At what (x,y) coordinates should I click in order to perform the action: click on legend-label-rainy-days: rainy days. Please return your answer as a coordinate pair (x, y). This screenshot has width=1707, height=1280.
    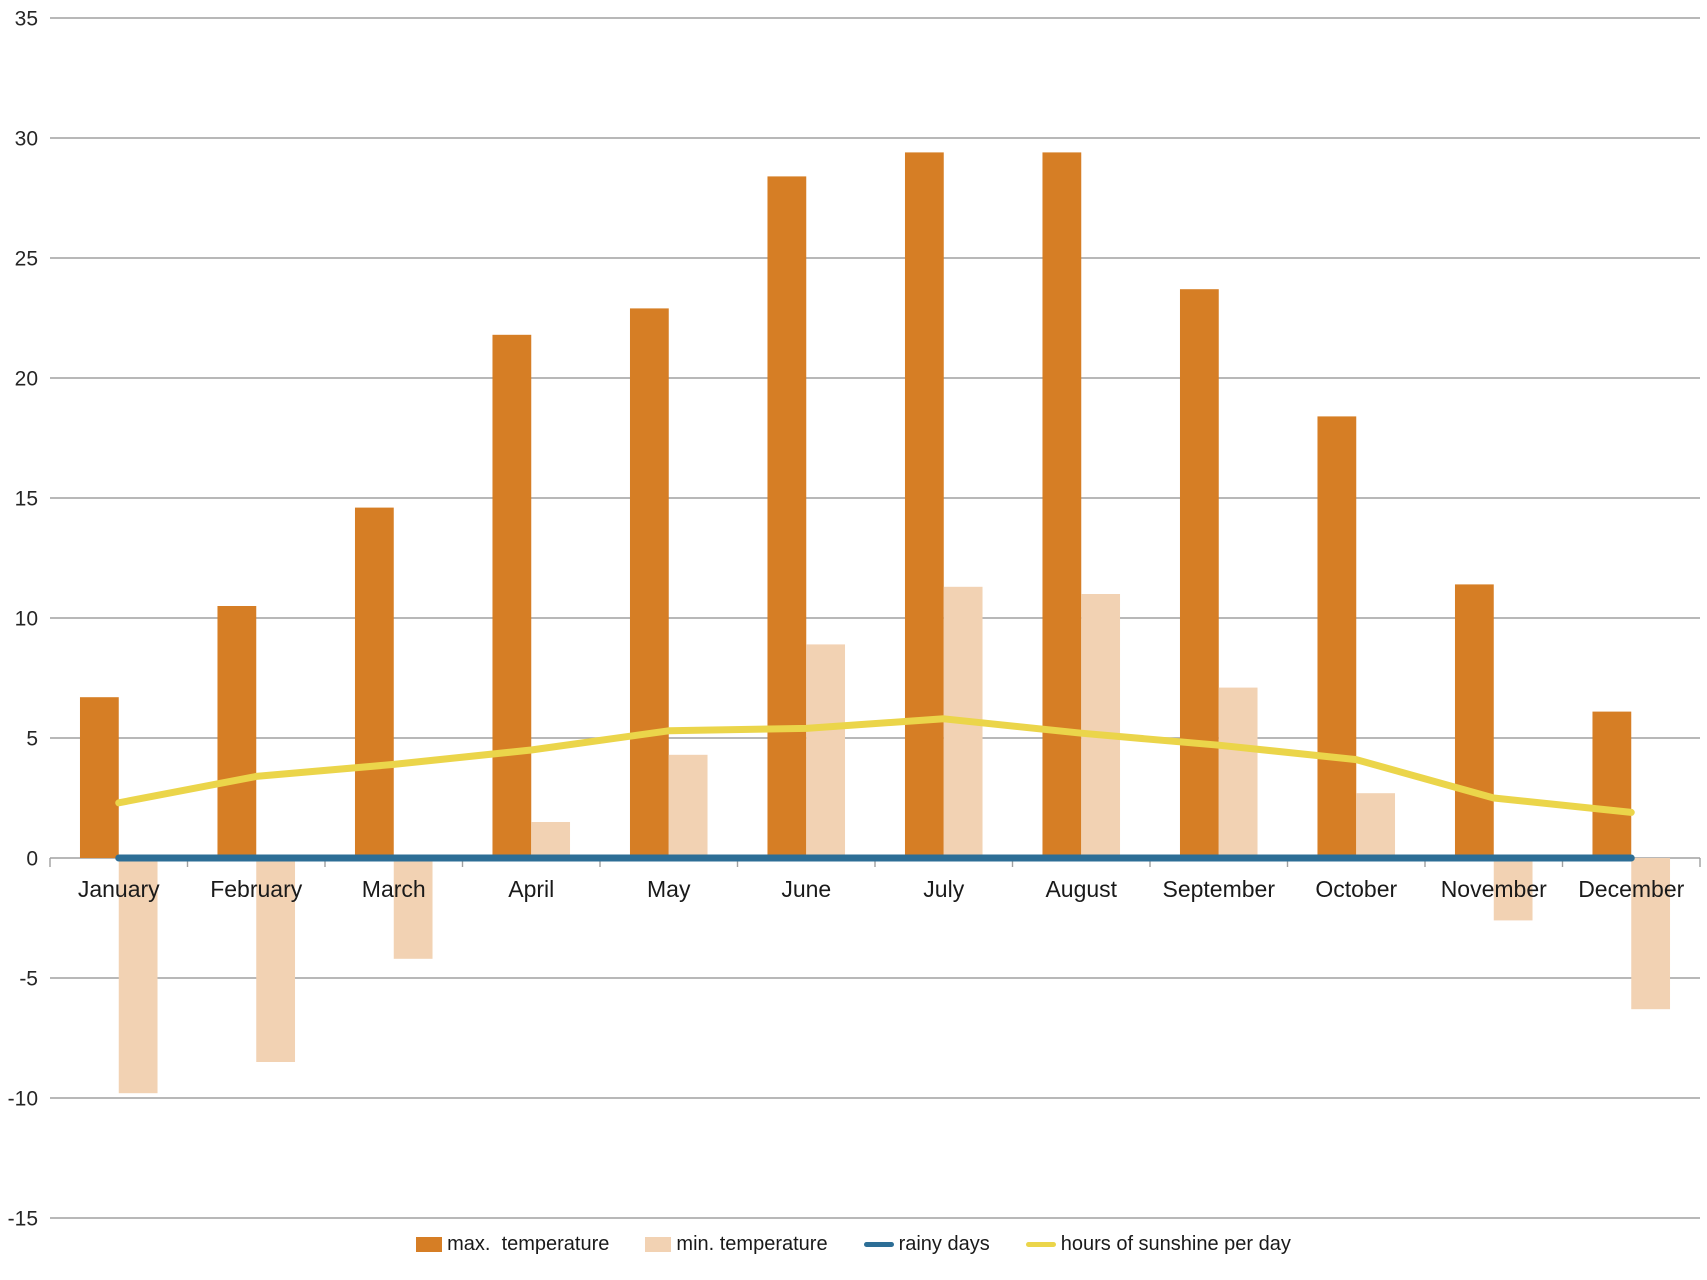
    Looking at the image, I should click on (944, 1244).